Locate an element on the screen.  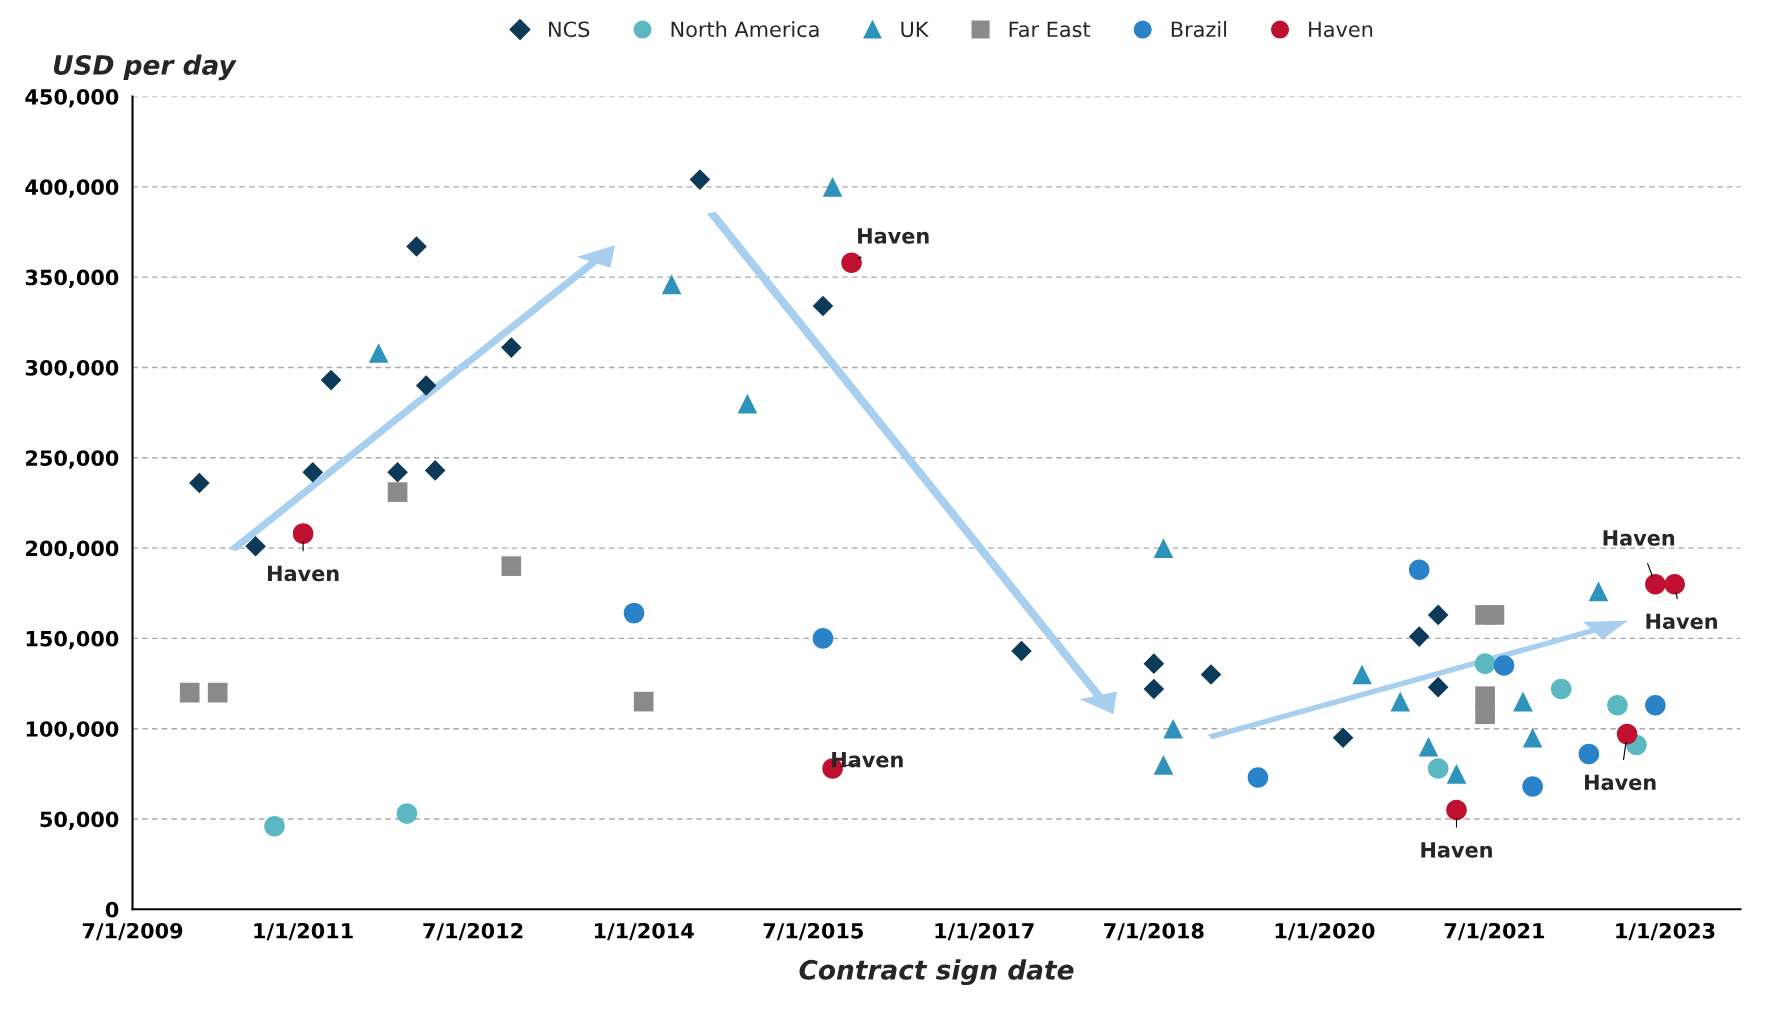
y-tick-label: 350,000 is located at coordinates (72, 279).